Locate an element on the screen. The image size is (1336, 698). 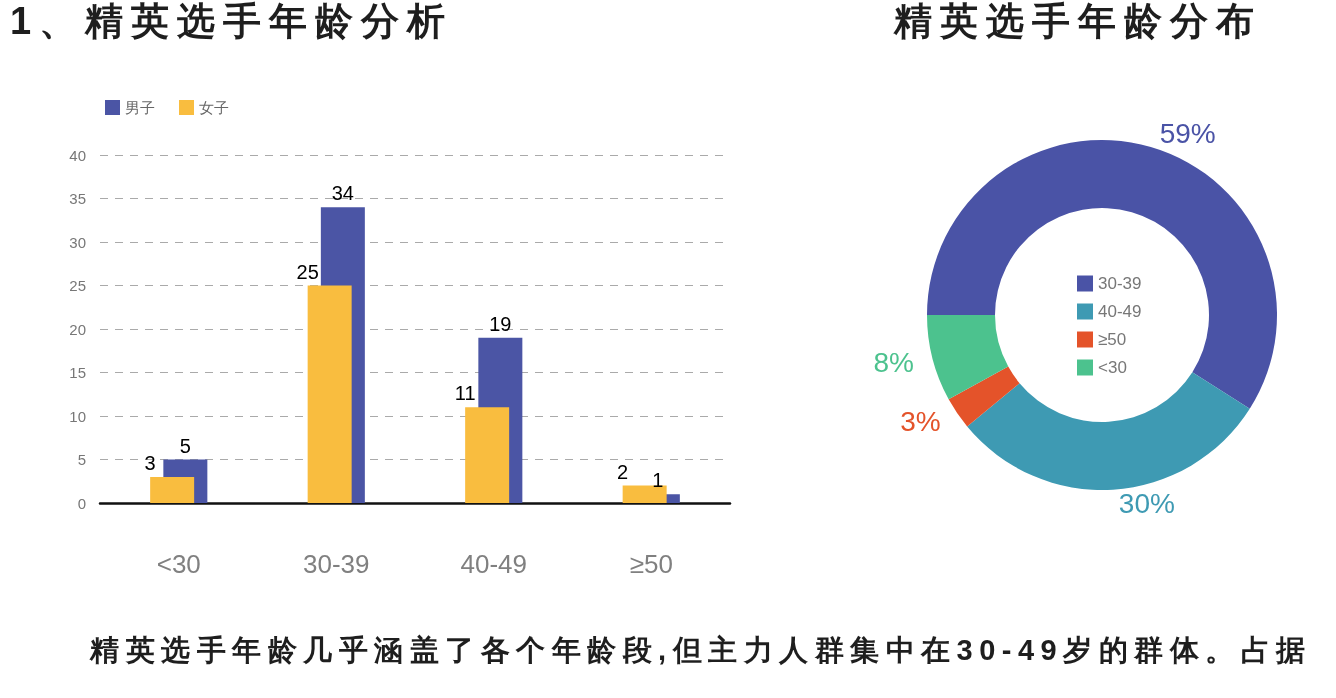
data-label: 34 is located at coordinates (342, 193).